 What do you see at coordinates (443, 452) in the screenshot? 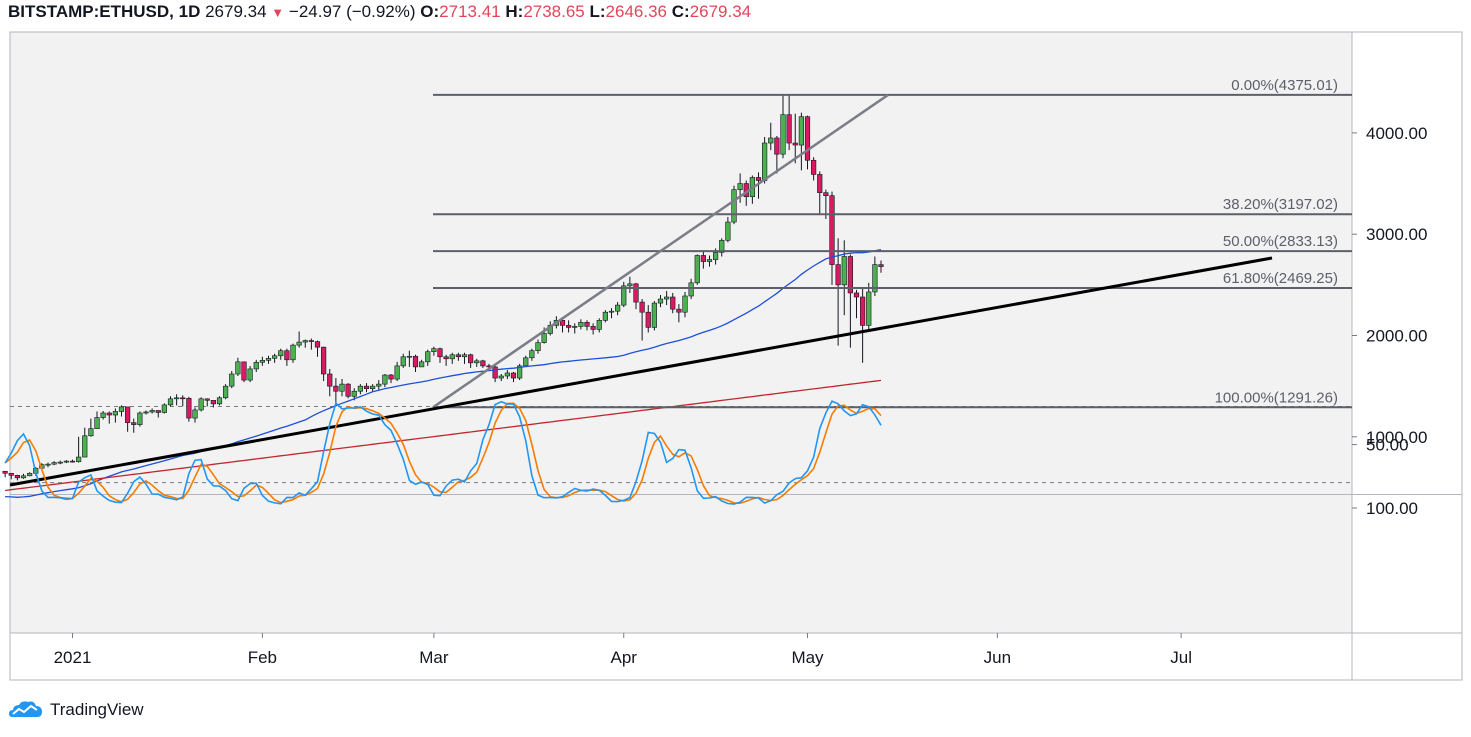
I see `stoch-k-line` at bounding box center [443, 452].